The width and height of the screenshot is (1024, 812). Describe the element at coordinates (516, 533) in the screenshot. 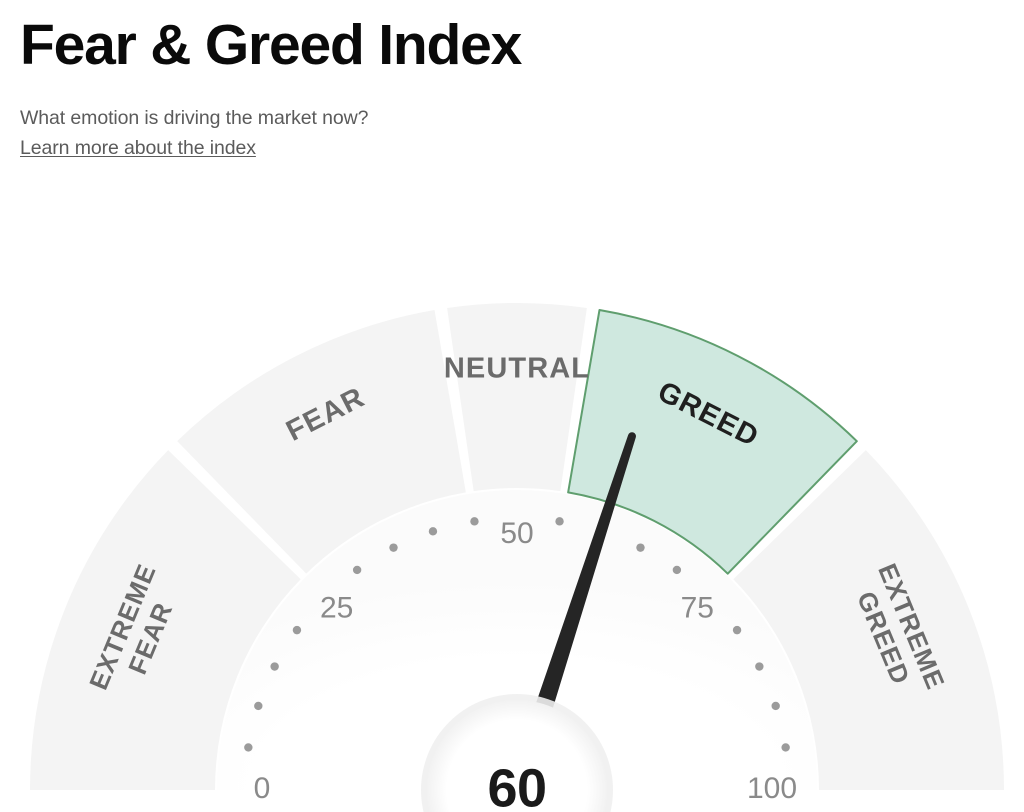

I see `gauge-scale-label-50: 50` at that location.